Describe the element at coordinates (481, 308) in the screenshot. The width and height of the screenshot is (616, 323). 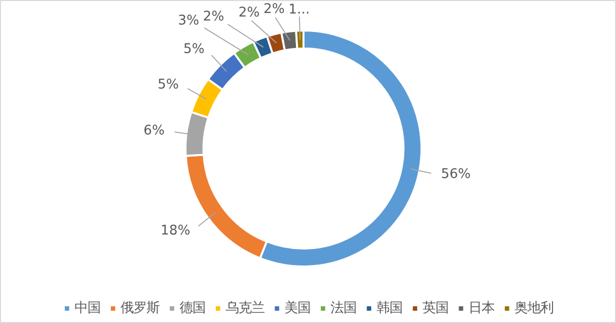
I see `legend-label: 日本` at that location.